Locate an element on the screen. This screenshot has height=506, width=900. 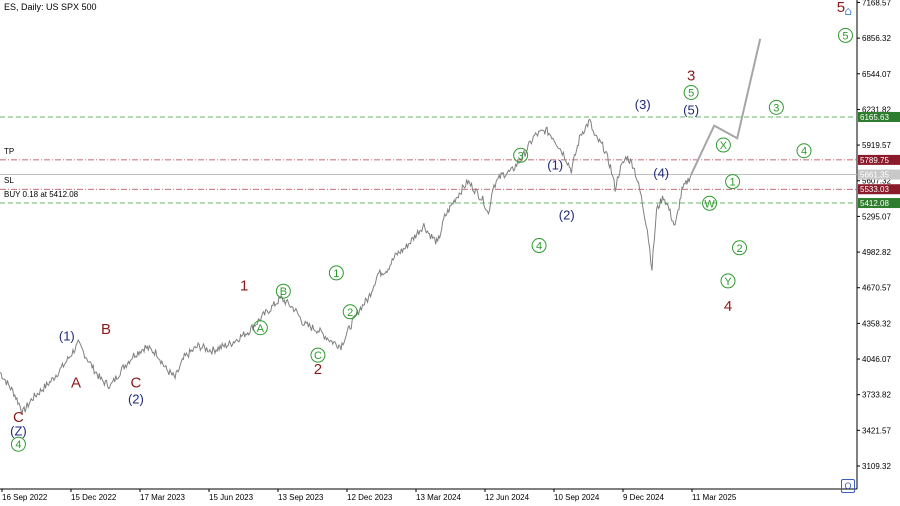
x-tick-label: 12 Dec 2023 is located at coordinates (370, 497).